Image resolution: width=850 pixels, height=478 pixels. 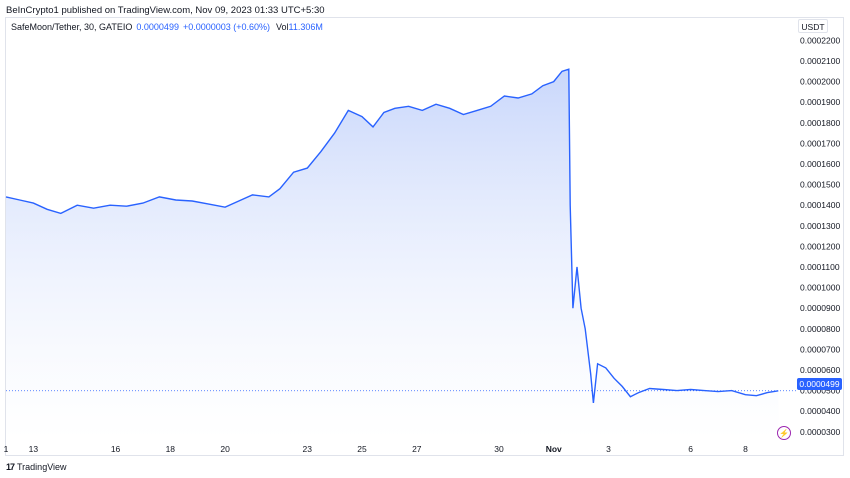 What do you see at coordinates (72, 27) in the screenshot?
I see `symbol-label: SafeMoon/Tether, 30, GATEIO` at bounding box center [72, 27].